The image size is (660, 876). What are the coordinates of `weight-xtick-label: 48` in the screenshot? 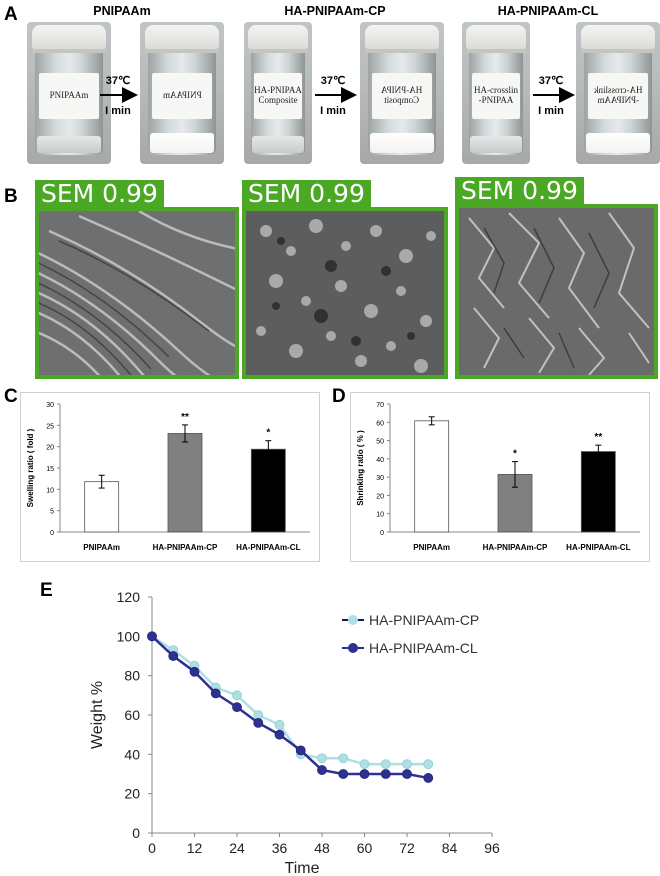 It's located at (322, 848).